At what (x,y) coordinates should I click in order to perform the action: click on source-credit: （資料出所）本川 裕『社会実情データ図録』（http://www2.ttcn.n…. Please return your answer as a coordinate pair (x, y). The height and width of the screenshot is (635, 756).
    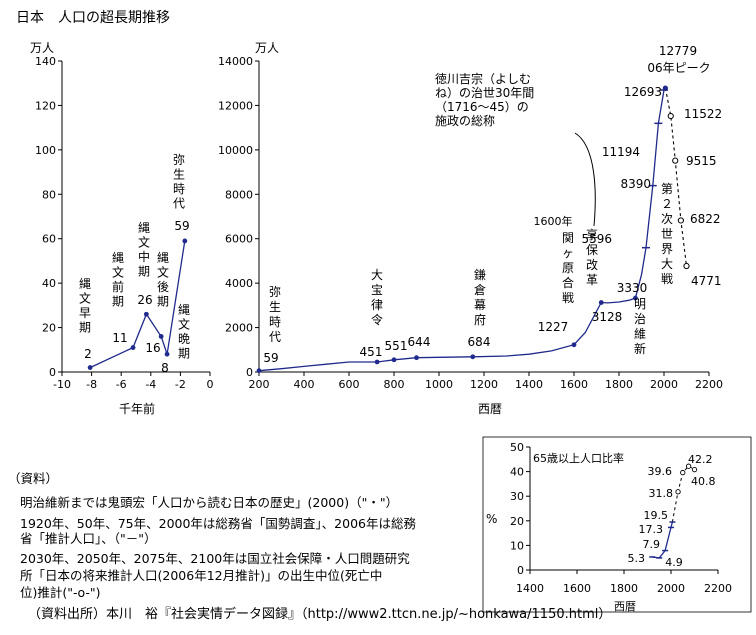
    Looking at the image, I should click on (320, 614).